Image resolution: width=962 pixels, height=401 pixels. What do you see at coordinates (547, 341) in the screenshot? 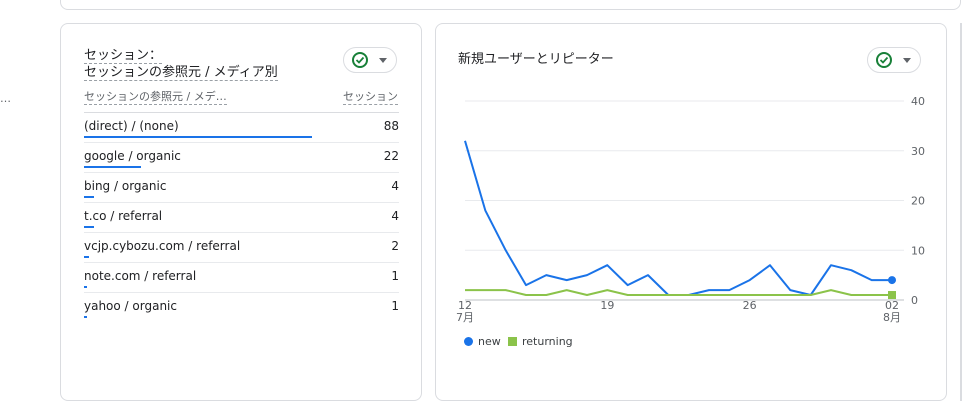
I see `legend-returning-label: returning` at bounding box center [547, 341].